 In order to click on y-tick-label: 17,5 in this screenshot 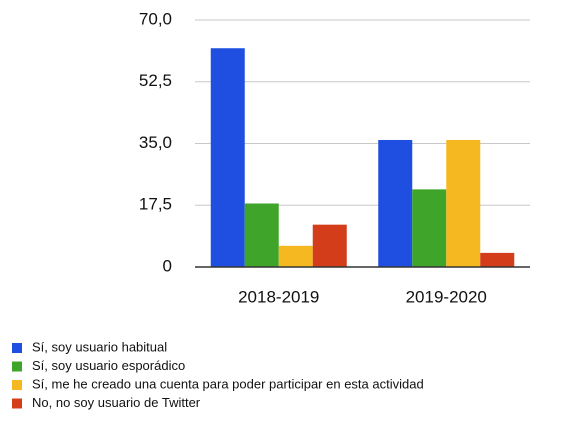, I will do `click(155, 204)`.